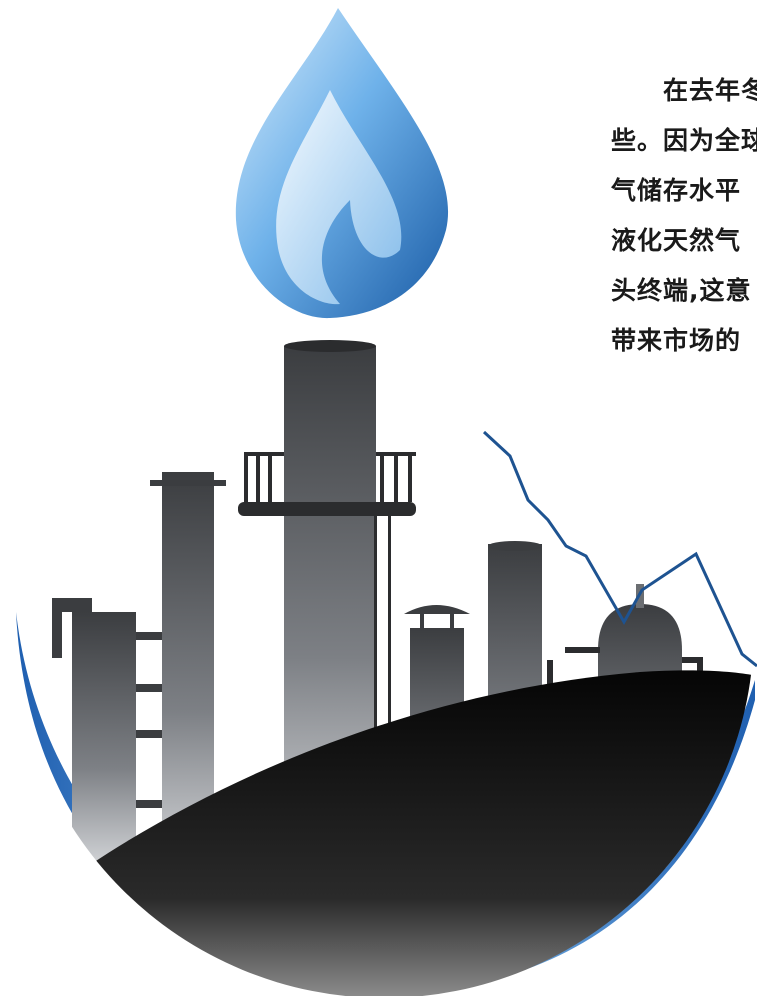 Image resolution: width=757 pixels, height=996 pixels. Describe the element at coordinates (619, 549) in the screenshot. I see `trend-line` at that location.